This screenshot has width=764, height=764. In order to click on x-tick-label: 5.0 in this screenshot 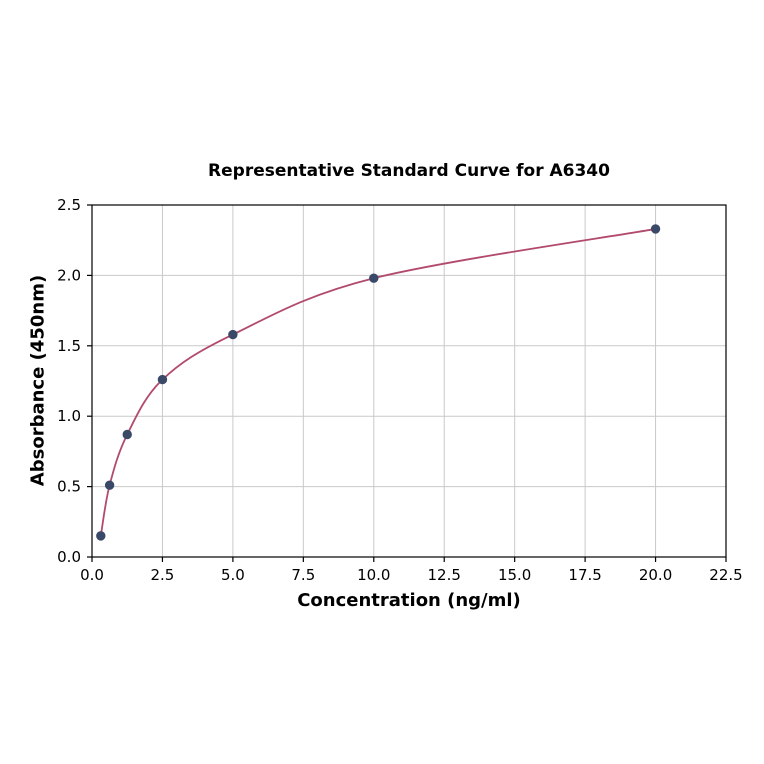, I will do `click(233, 575)`.